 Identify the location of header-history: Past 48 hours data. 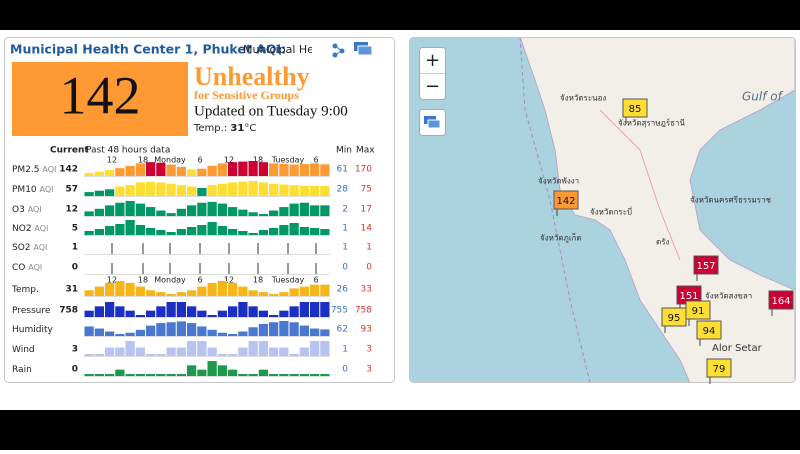
(128, 151).